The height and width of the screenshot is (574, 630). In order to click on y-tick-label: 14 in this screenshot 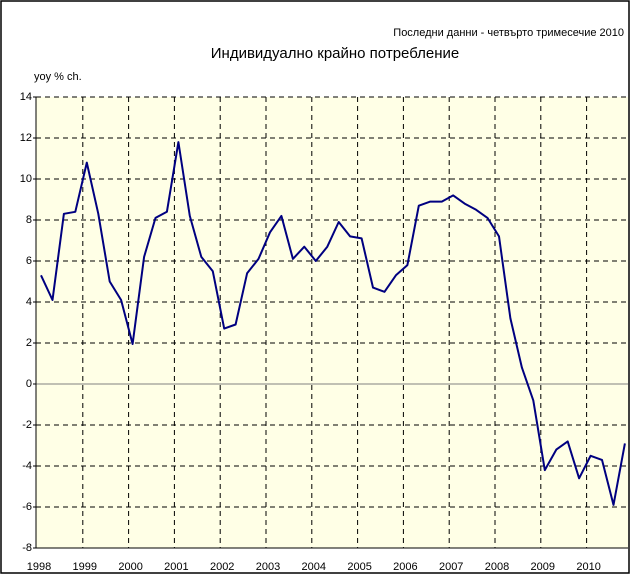, I will do `click(26, 97)`.